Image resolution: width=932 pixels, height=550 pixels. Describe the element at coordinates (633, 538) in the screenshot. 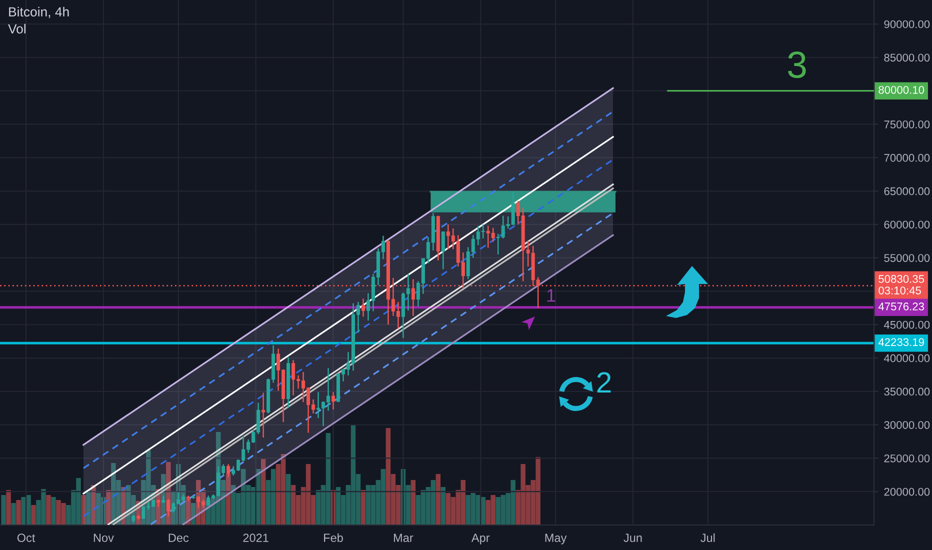

I see `x-tick-label: Jun` at that location.